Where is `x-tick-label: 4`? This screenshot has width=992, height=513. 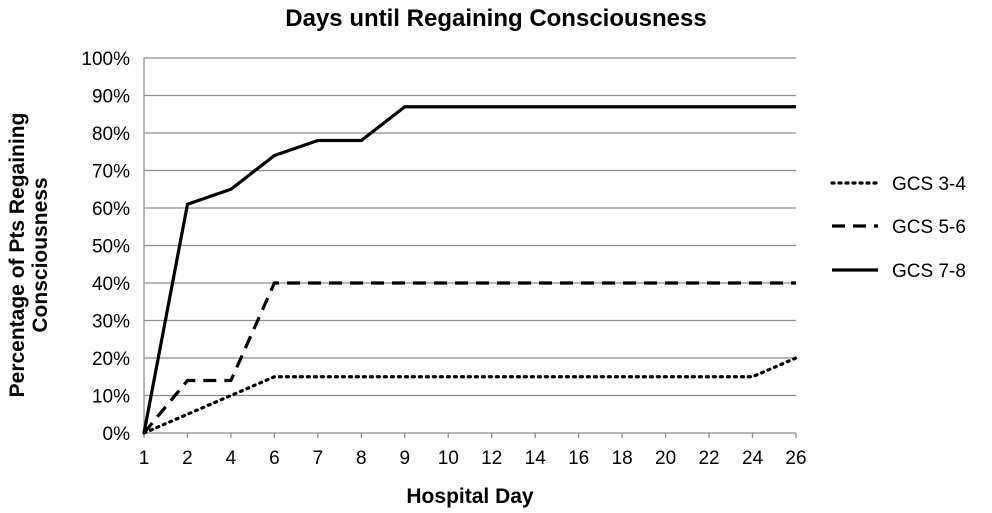
x-tick-label: 4 is located at coordinates (231, 458).